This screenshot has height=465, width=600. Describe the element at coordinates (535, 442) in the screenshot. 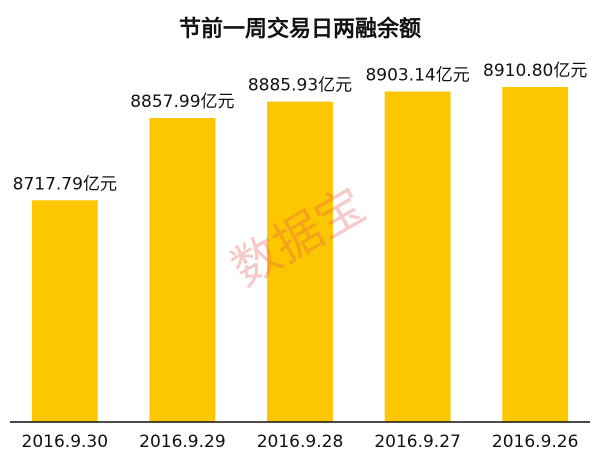

I see `x-tick-label: 2016.9.26` at that location.